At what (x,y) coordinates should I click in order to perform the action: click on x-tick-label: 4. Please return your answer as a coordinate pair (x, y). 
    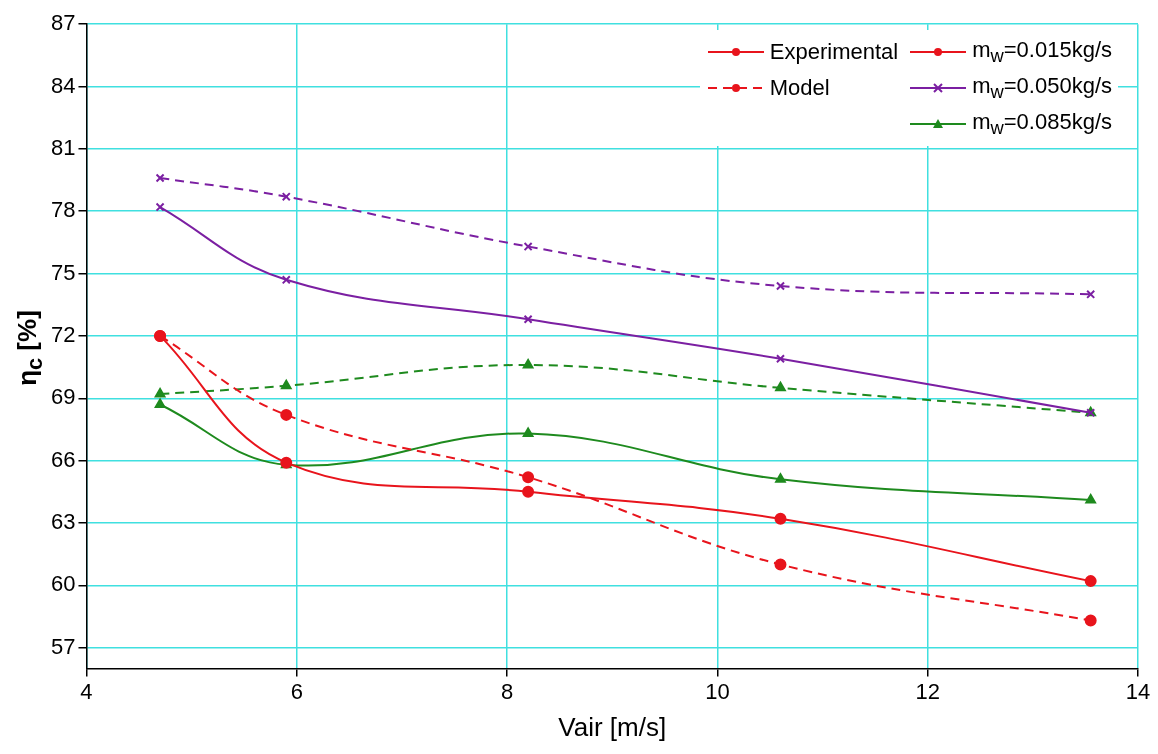
    Looking at the image, I should click on (86, 691).